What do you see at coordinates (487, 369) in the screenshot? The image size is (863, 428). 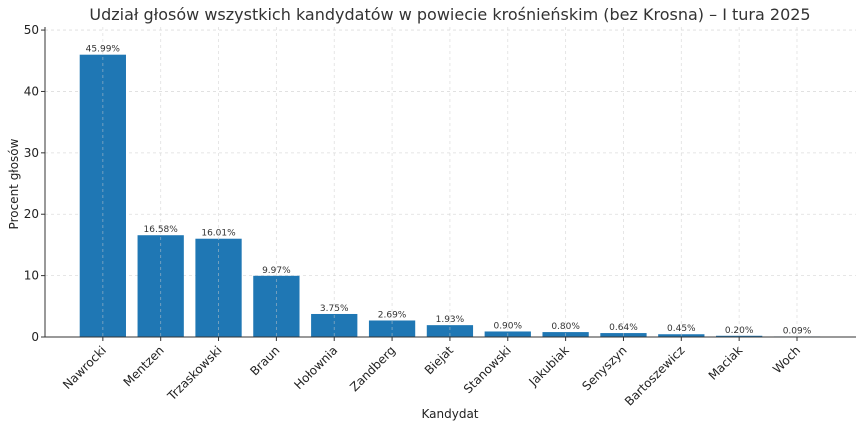 I see `x-tick-label: Stanowski` at bounding box center [487, 369].